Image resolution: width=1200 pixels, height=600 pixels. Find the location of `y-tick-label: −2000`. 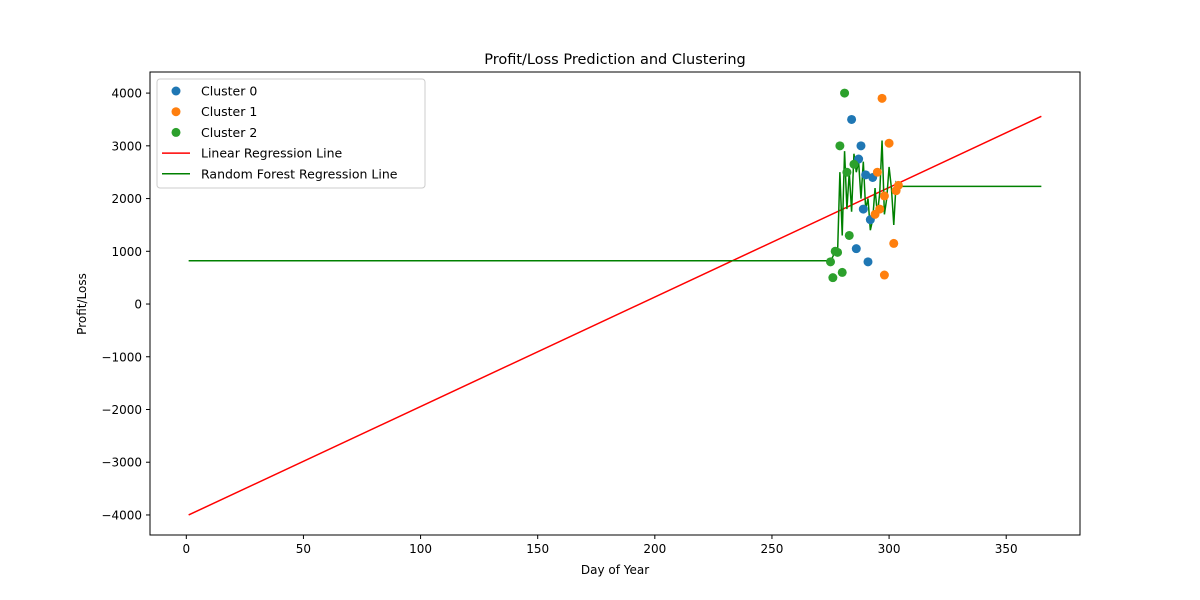

y-tick-label: −2000 is located at coordinates (121, 410).